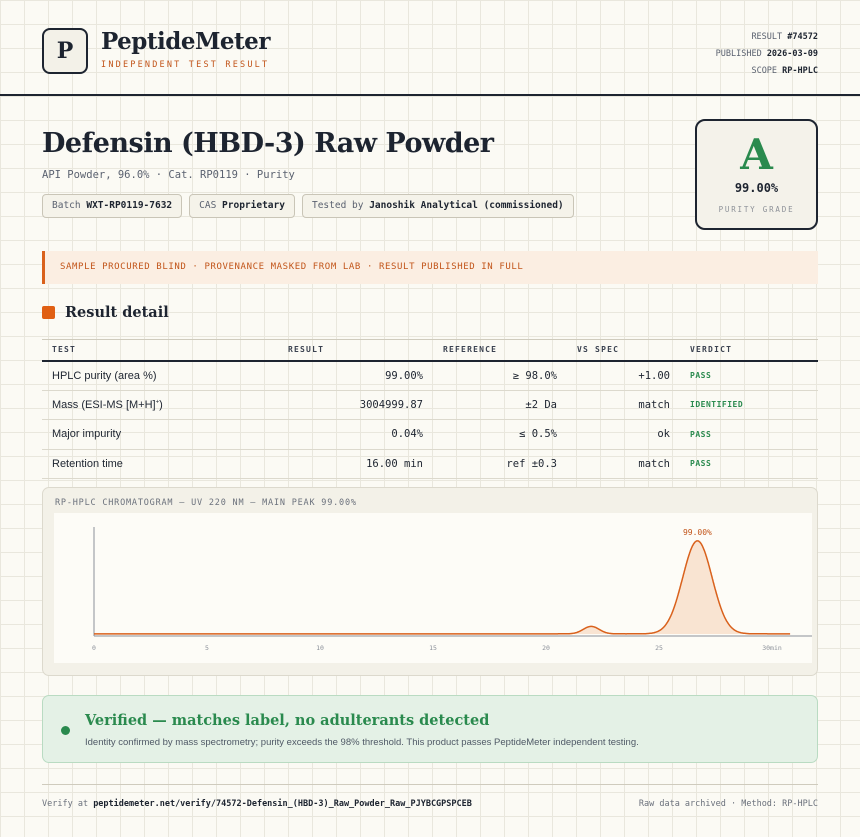  Describe the element at coordinates (756, 209) in the screenshot. I see `grade-label: PURITY GRADE` at that location.